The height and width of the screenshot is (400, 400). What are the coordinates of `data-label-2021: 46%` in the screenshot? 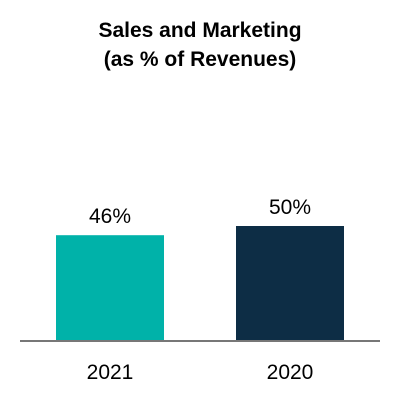 It's located at (110, 216).